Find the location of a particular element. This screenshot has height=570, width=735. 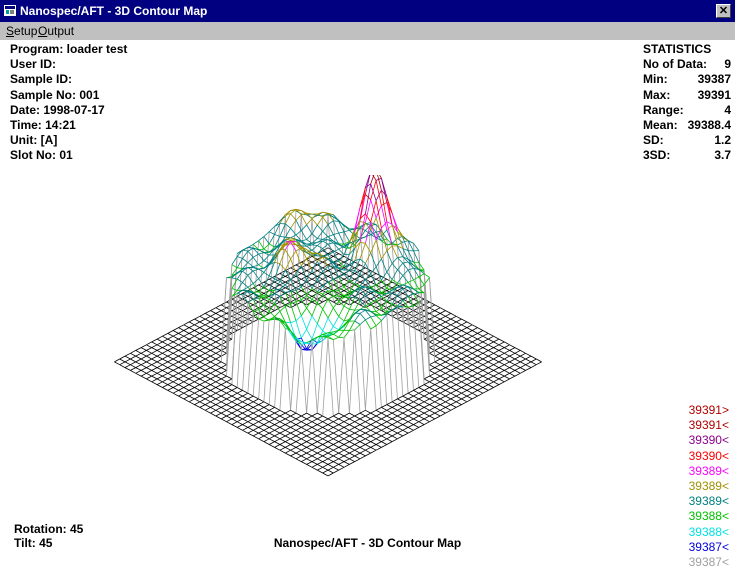

menu-output: Output is located at coordinates (56, 31).